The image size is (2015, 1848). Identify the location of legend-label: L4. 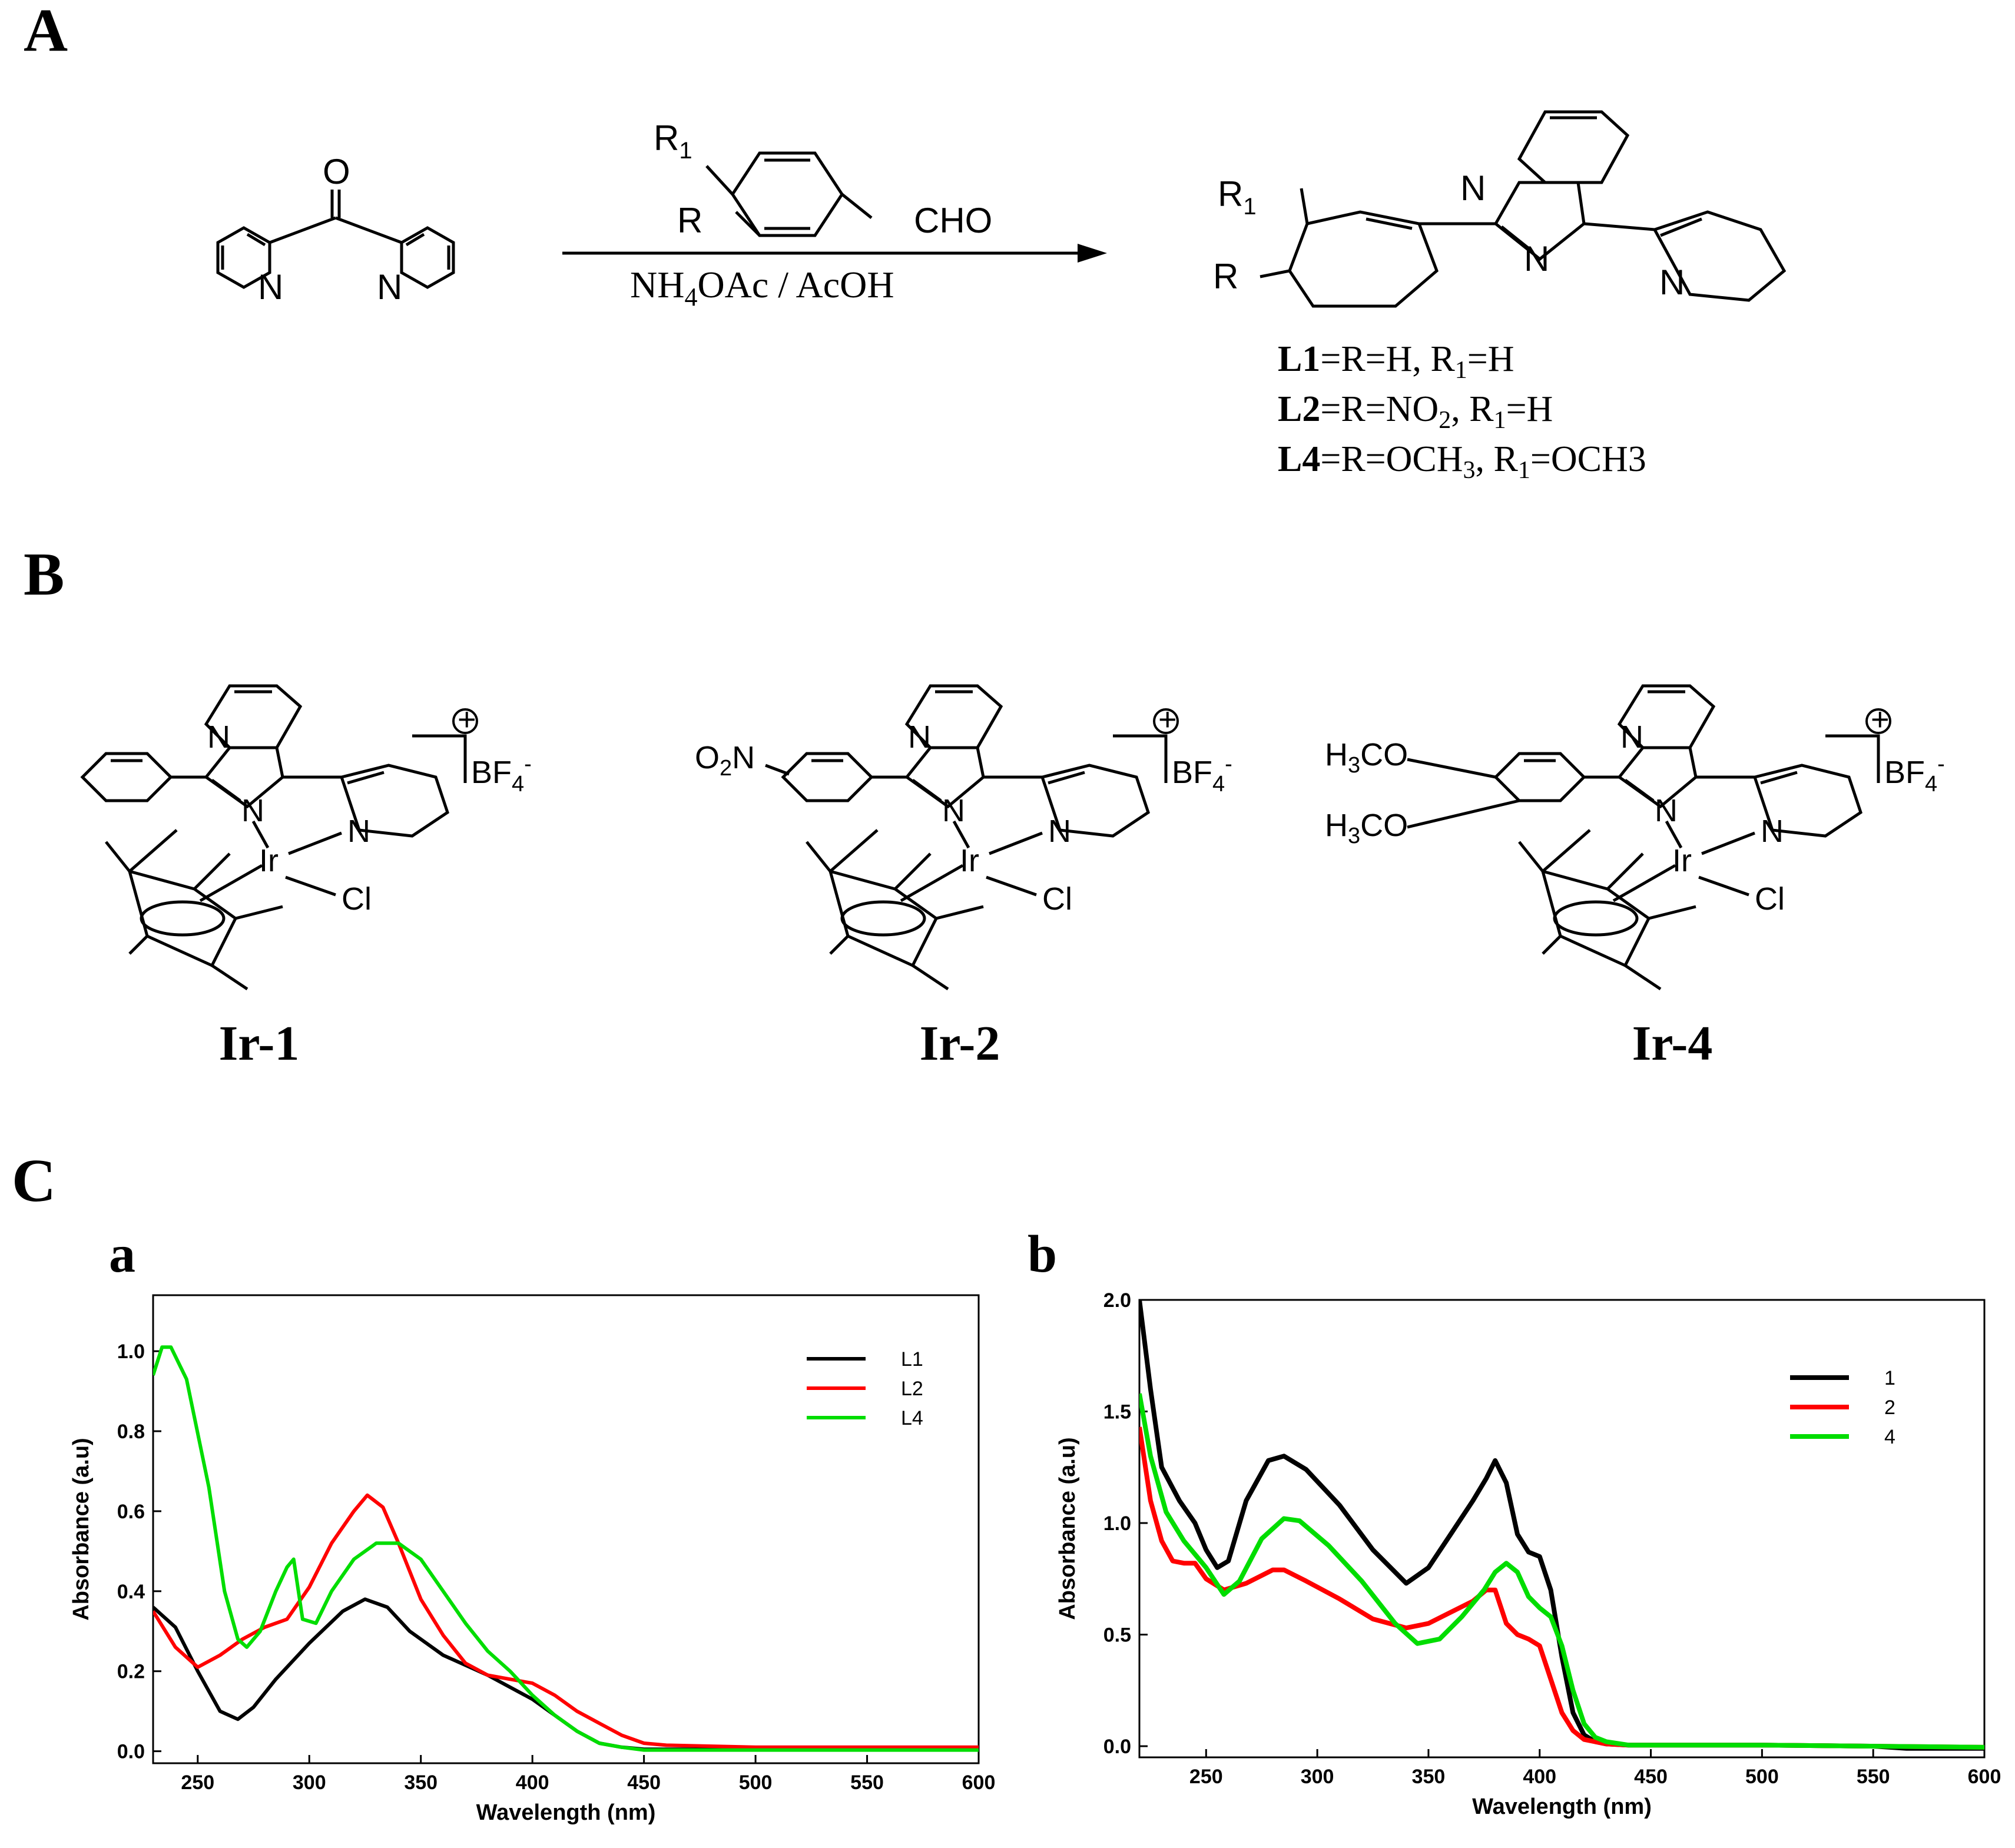
(912, 1418).